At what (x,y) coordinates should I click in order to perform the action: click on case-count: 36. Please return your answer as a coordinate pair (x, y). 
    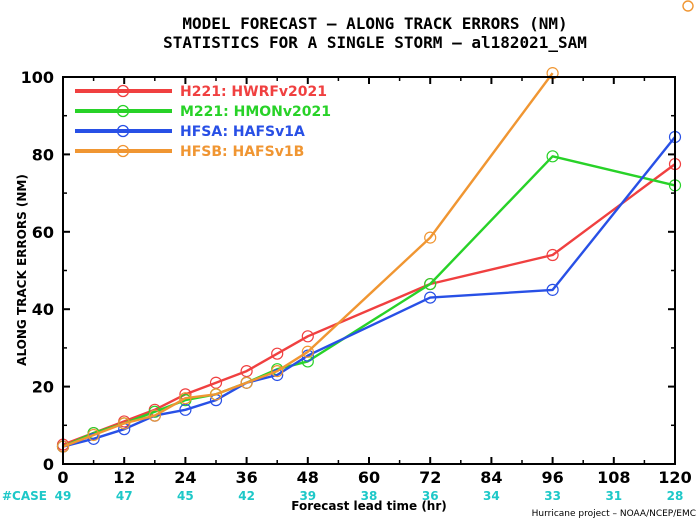
    Looking at the image, I should click on (430, 496).